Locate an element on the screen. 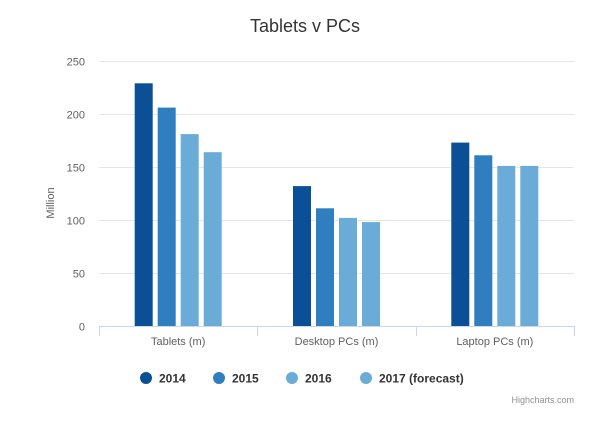  legend-item: 2014 is located at coordinates (163, 379).